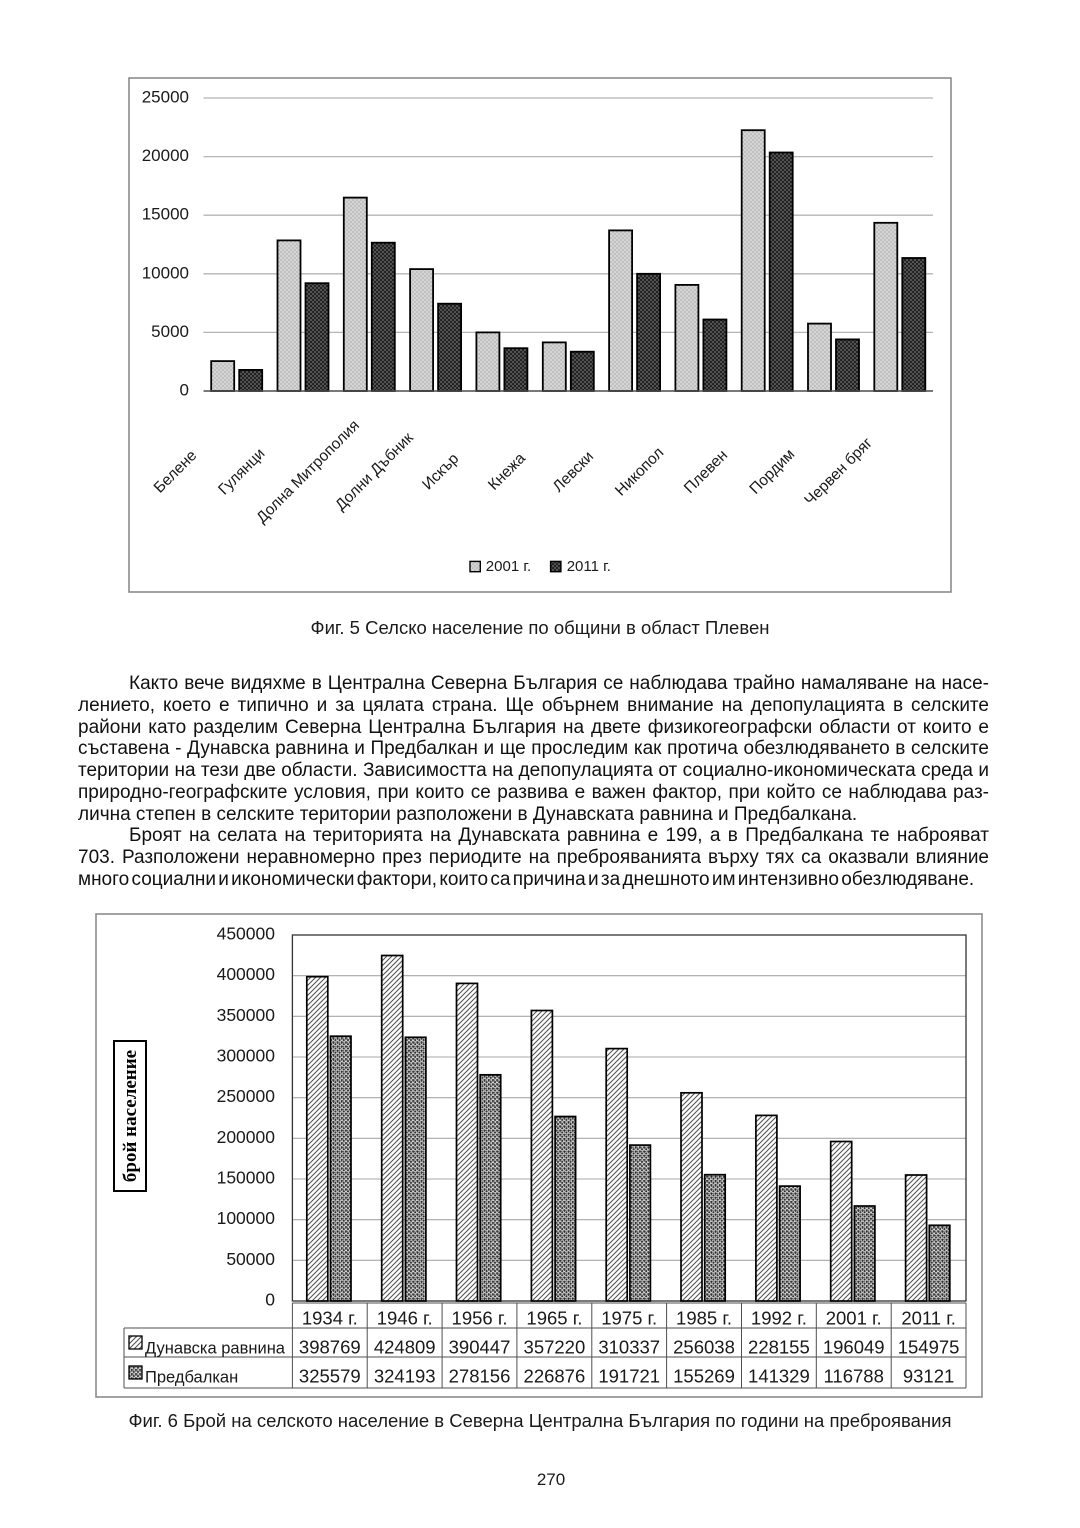  I want to click on svg-text: 1985 г., so click(704, 1318).